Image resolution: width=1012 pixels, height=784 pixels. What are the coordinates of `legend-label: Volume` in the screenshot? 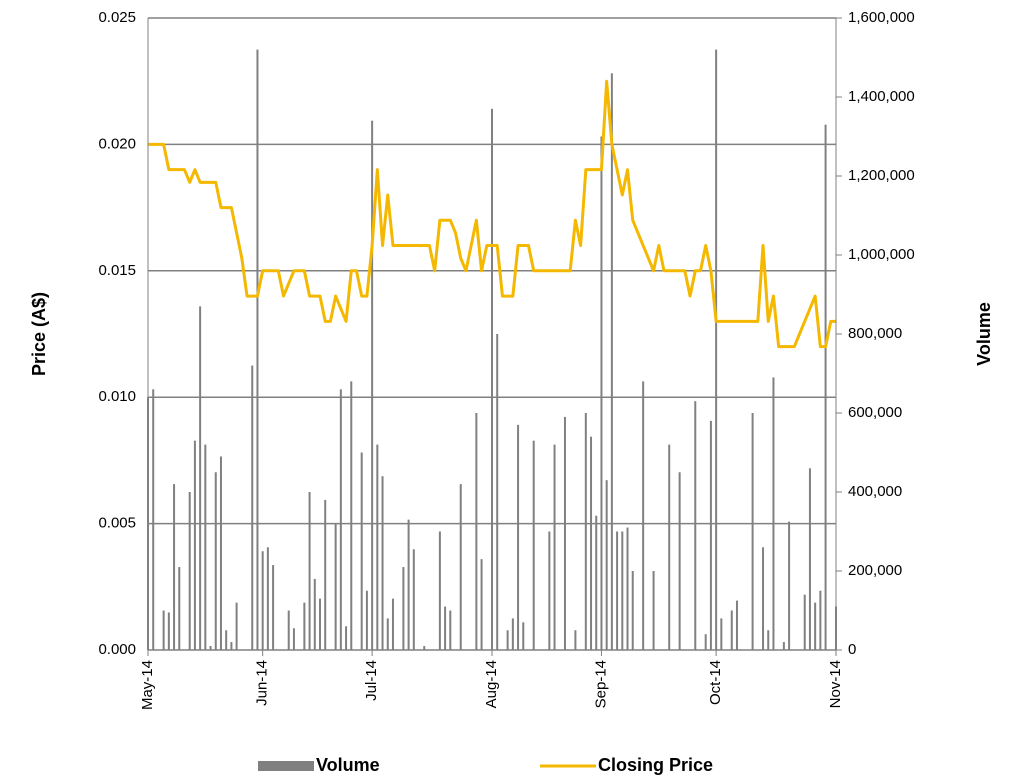 It's located at (348, 765).